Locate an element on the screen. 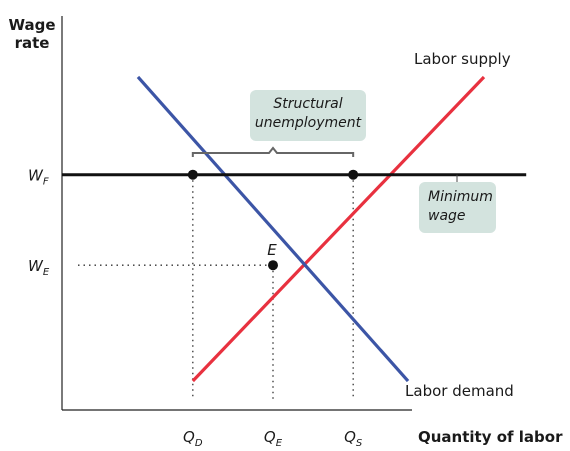 The height and width of the screenshot is (451, 570). x-tick-label-e: QE is located at coordinates (273, 438).